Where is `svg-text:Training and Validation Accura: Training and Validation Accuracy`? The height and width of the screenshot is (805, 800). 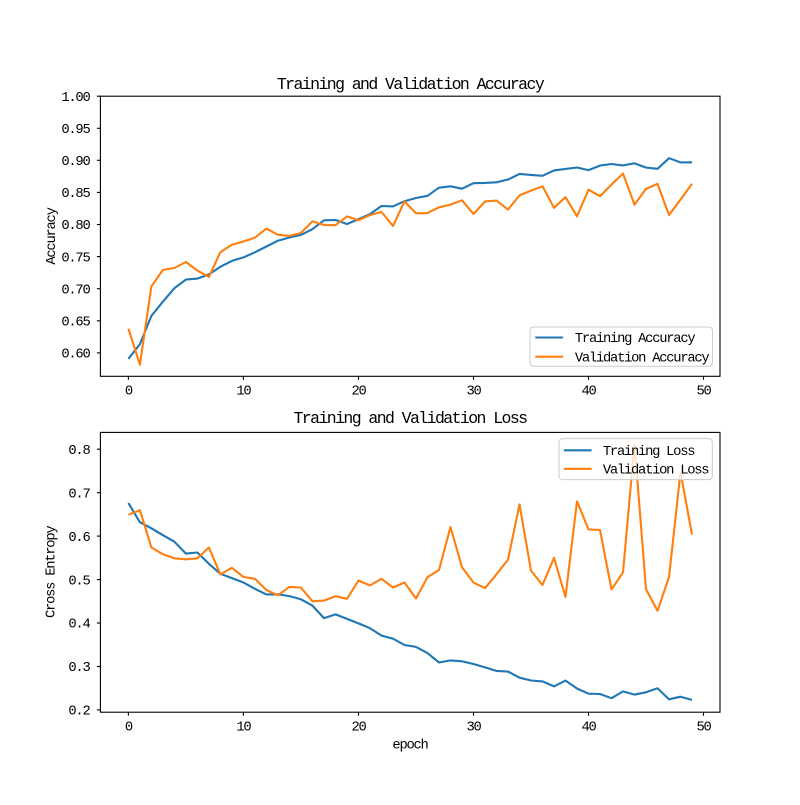 svg-text:Training and Validation Accura: Training and Validation Accuracy is located at coordinates (411, 84).